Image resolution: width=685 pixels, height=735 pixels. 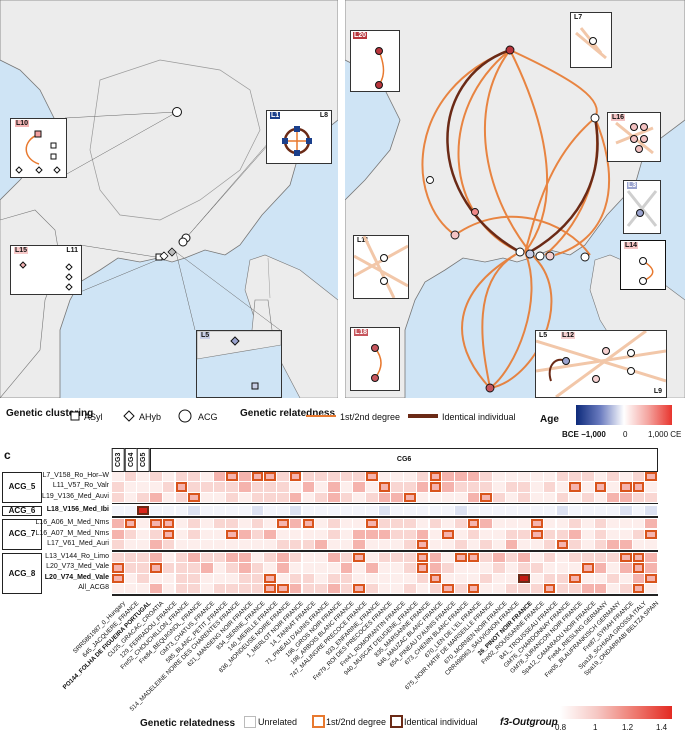 What do you see at coordinates (131, 460) in the screenshot?
I see `cg-header-2: CG4` at bounding box center [131, 460].